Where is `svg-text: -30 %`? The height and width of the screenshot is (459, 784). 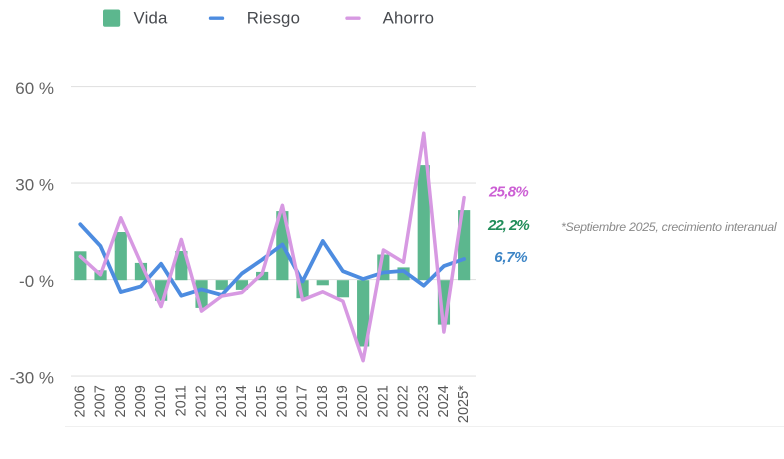 svg-text: -30 % is located at coordinates (32, 377).